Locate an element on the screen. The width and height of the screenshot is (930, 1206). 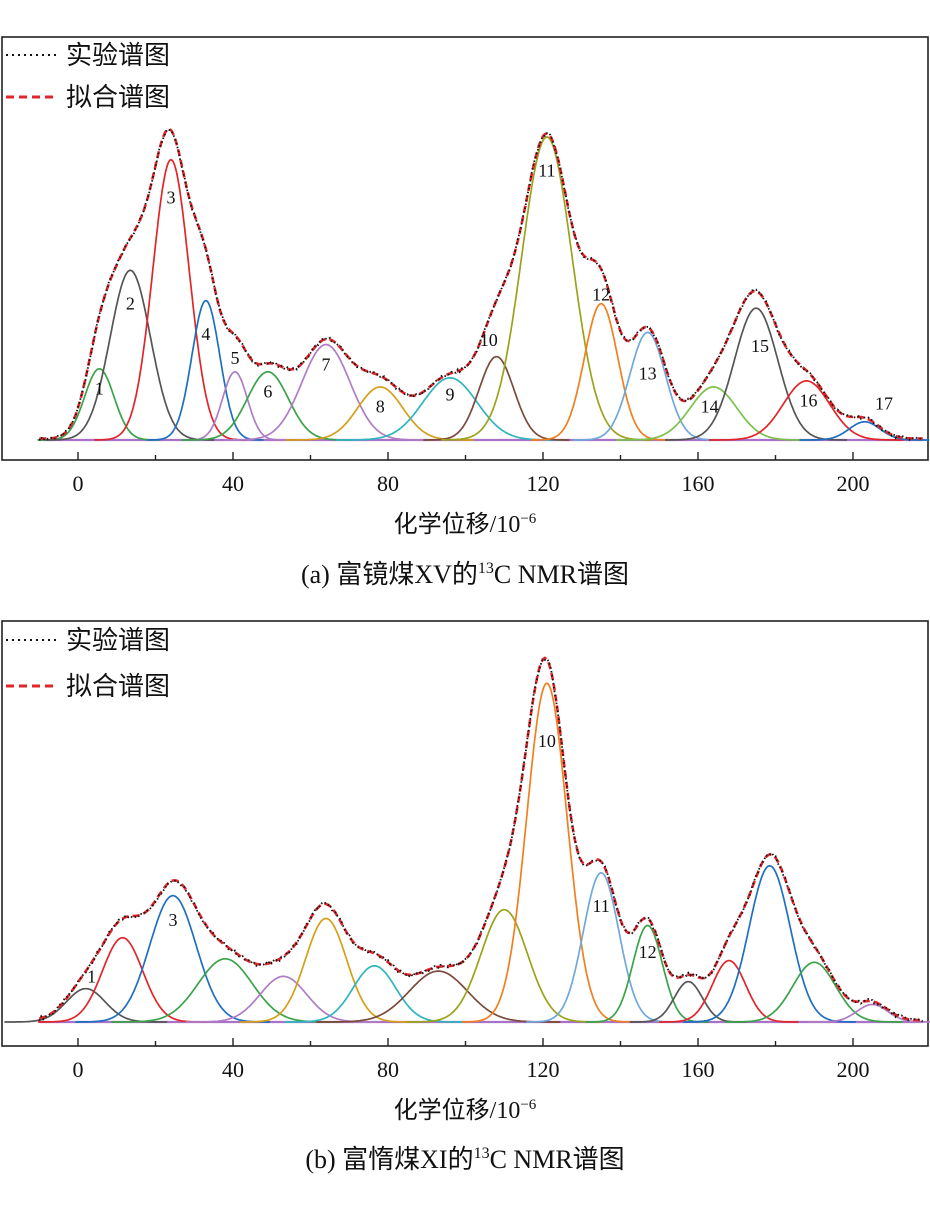
peak-label-13: 13 is located at coordinates (648, 373).